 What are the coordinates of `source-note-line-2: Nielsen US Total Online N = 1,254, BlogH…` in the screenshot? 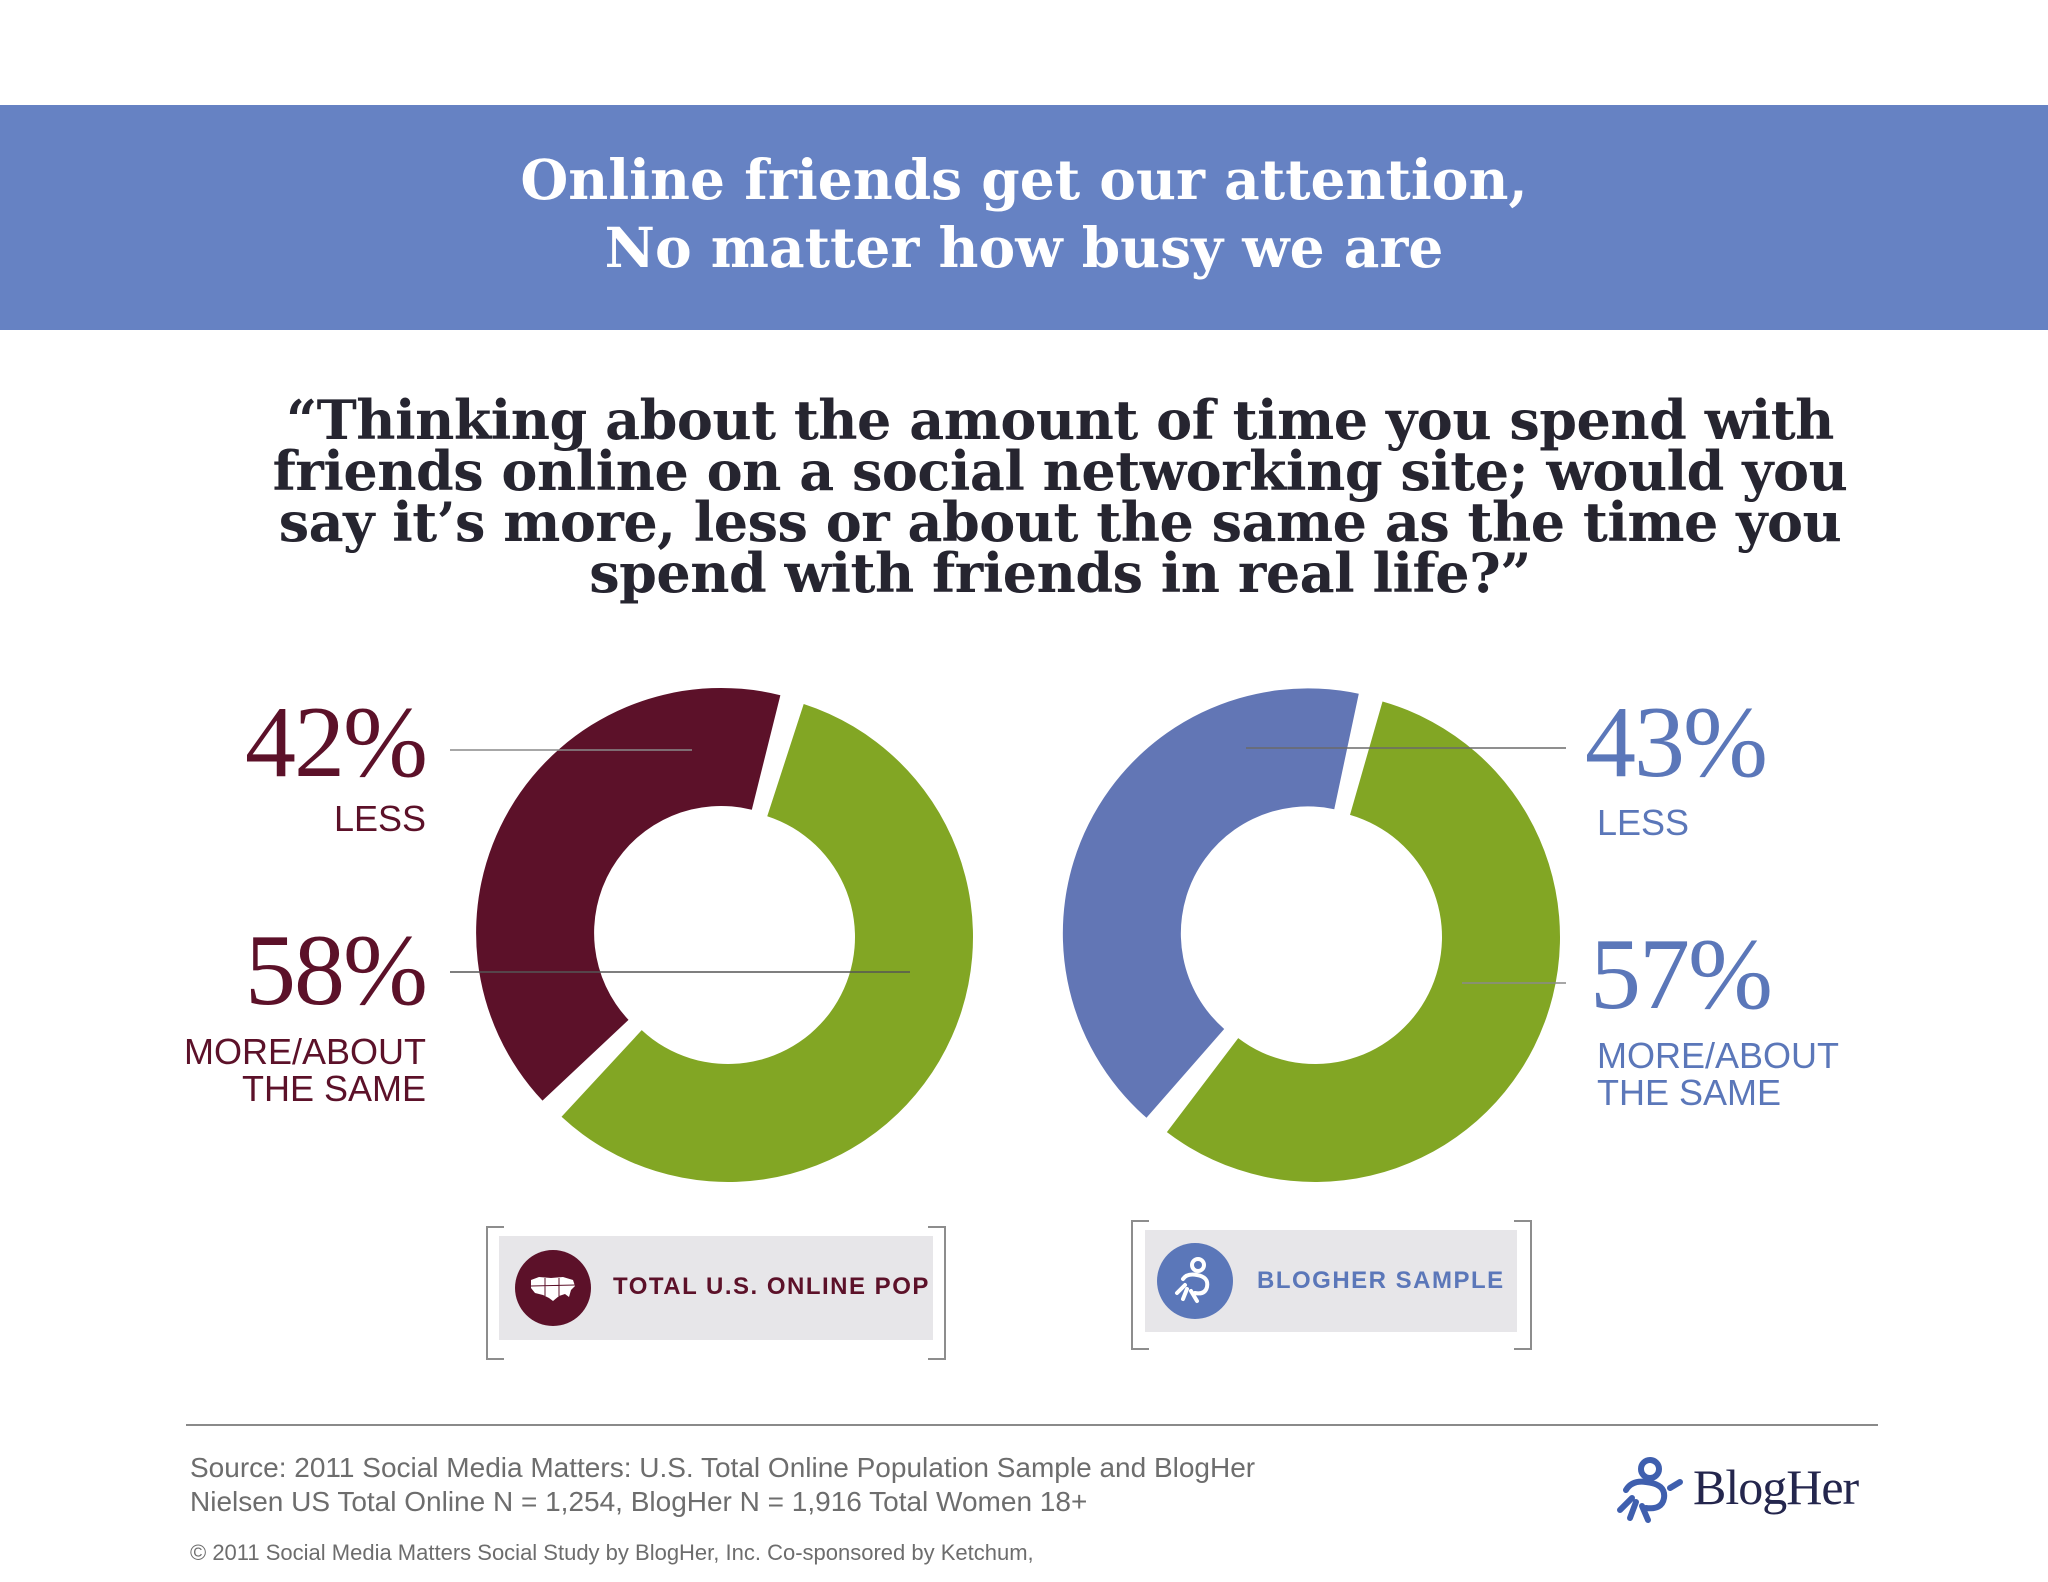 It's located at (639, 1501).